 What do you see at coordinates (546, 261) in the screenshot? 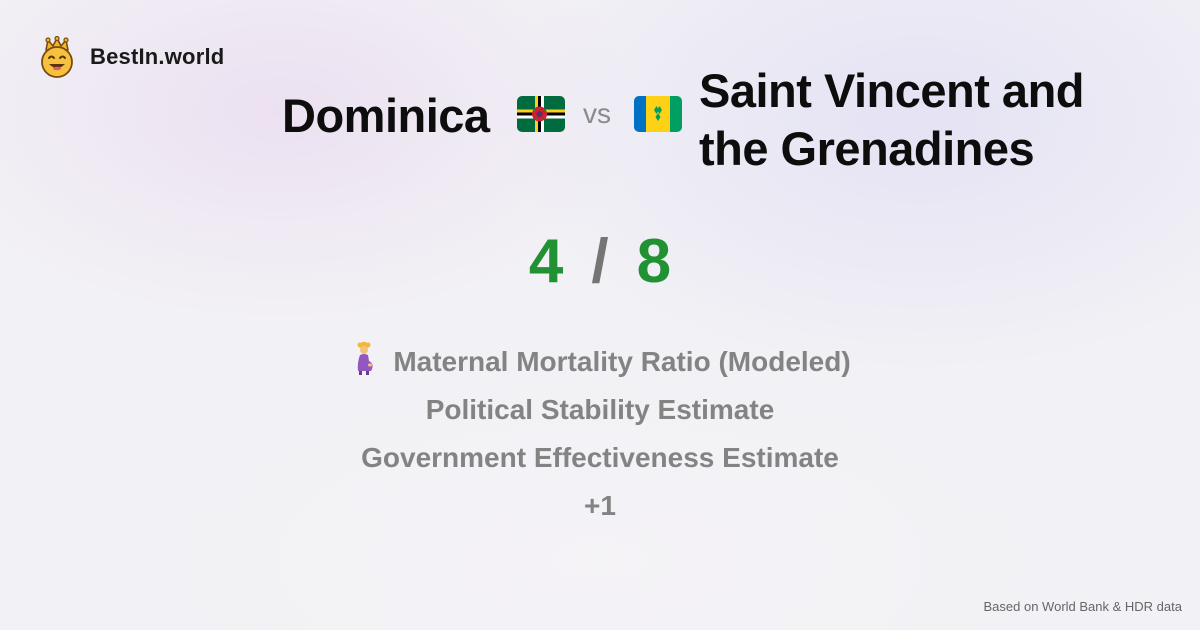
I see `score-a: 4` at bounding box center [546, 261].